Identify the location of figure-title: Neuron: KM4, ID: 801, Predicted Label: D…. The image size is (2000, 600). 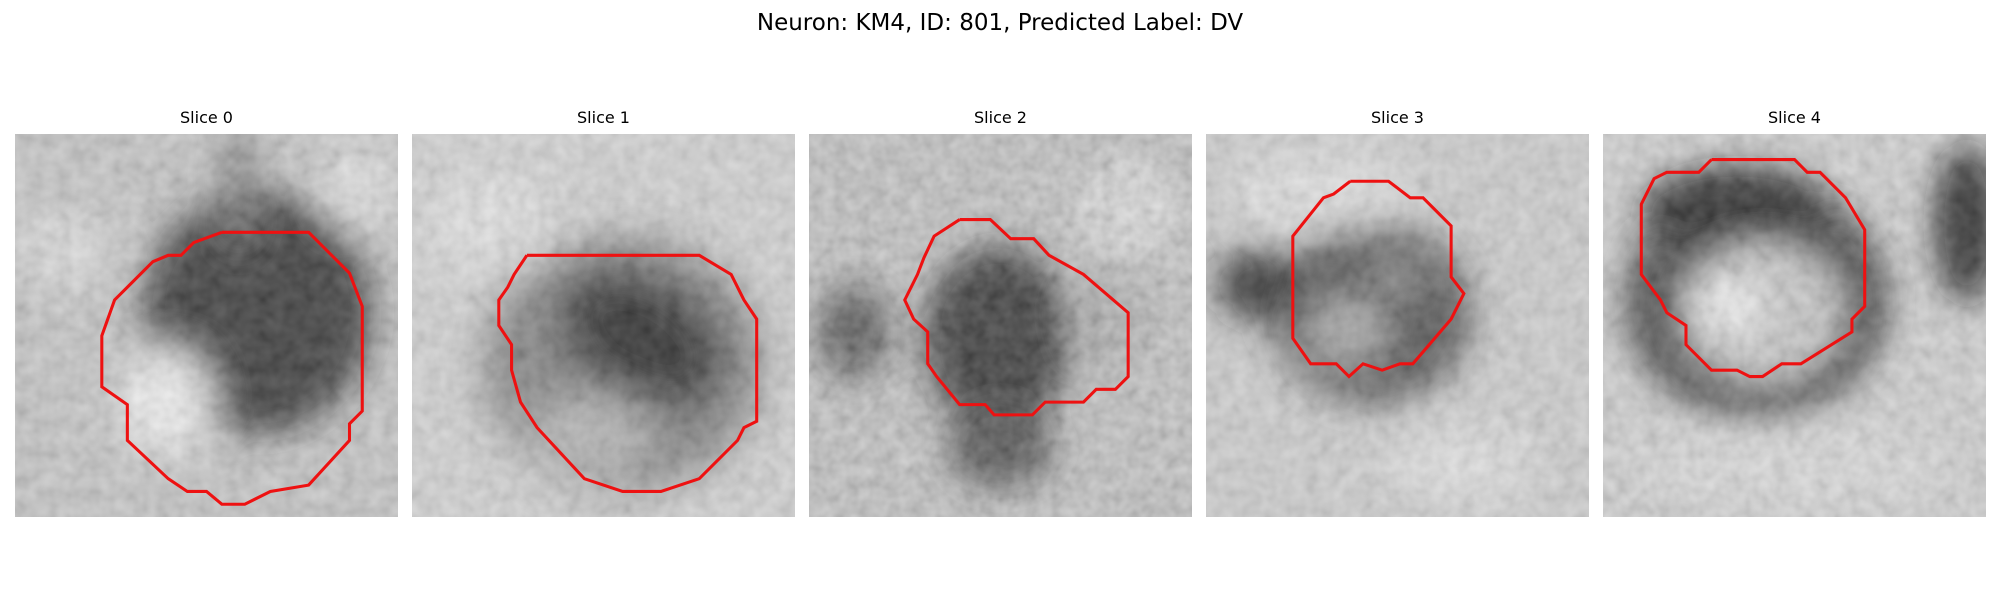
(1000, 23).